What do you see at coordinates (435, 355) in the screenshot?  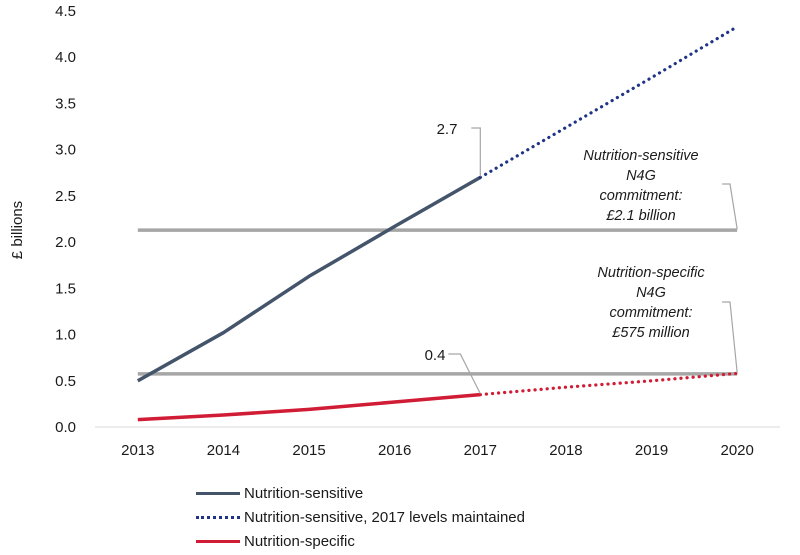 I see `data-label: 0.4` at bounding box center [435, 355].